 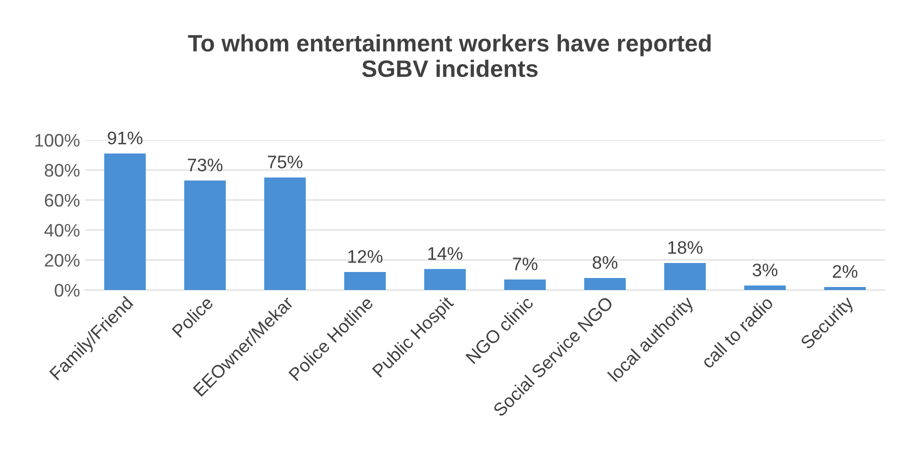 What do you see at coordinates (525, 264) in the screenshot?
I see `data-label: 7%` at bounding box center [525, 264].